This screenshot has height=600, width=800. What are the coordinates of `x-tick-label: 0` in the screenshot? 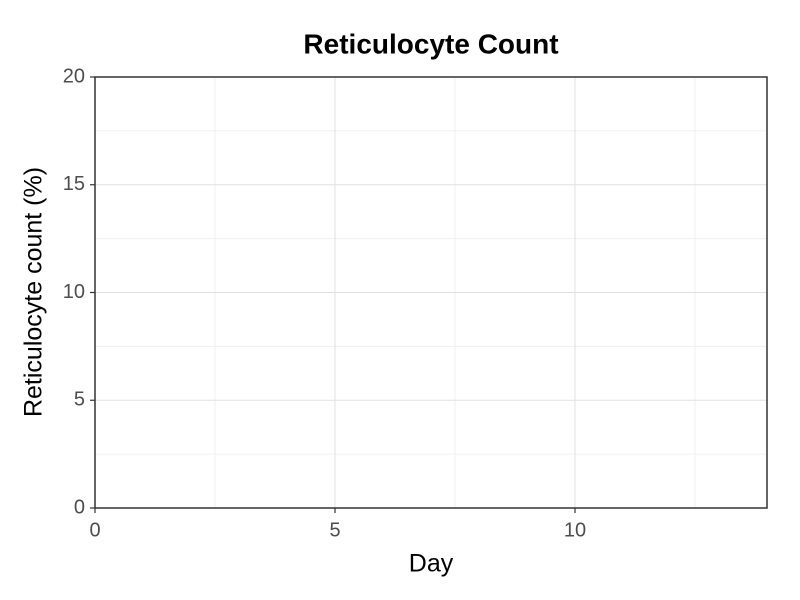 It's located at (94, 530).